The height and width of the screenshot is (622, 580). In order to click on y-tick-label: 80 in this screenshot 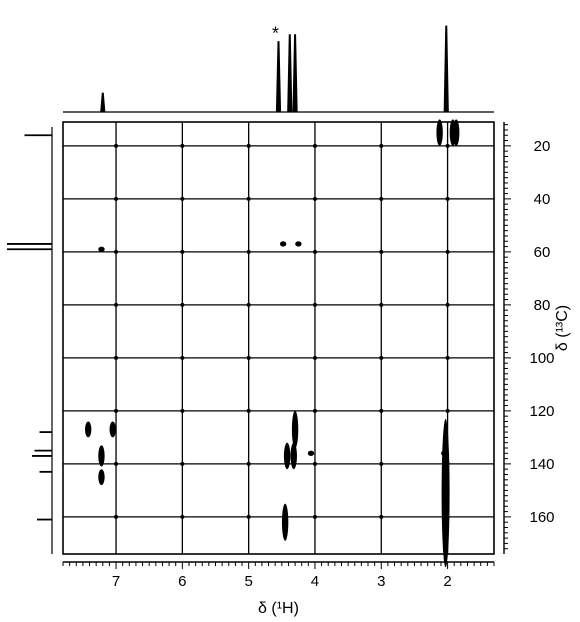, I will do `click(542, 305)`.